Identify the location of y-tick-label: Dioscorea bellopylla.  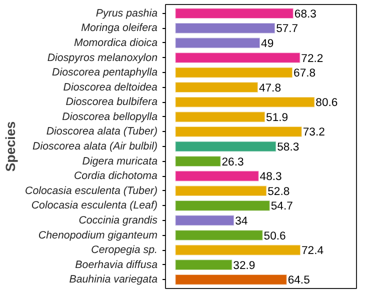
(110, 116).